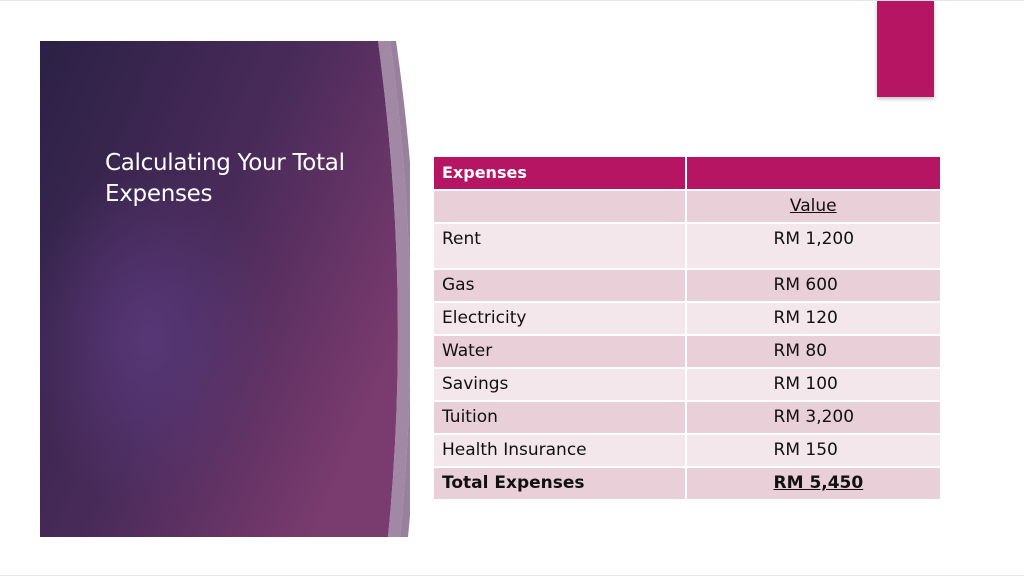 The height and width of the screenshot is (576, 1024). I want to click on row-value: RM 150, so click(813, 450).